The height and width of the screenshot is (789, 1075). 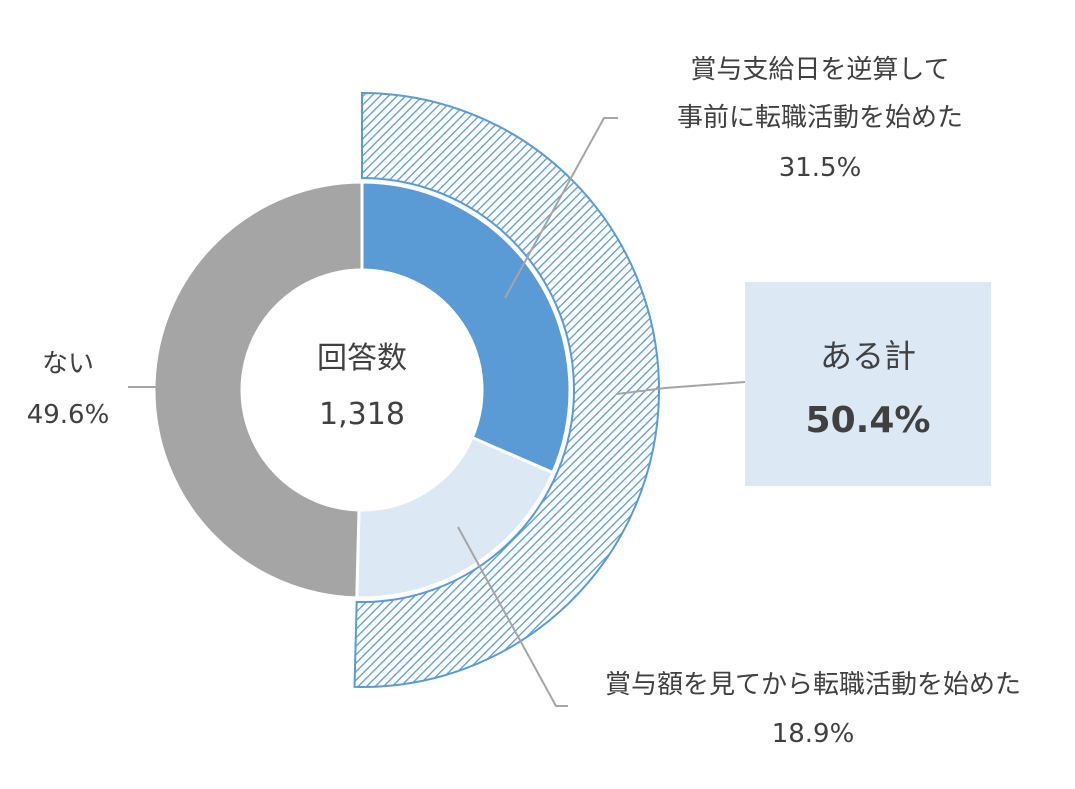 I want to click on outer-ring-label: ある計, so click(x=868, y=356).